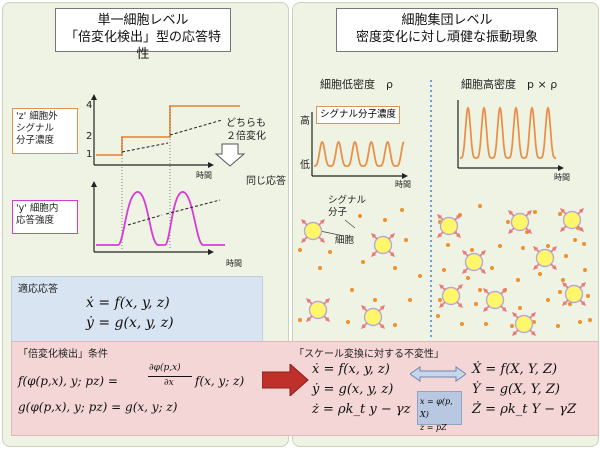 Image resolution: width=600 pixels, height=450 pixels. I want to click on signal-dots, so click(445, 266).